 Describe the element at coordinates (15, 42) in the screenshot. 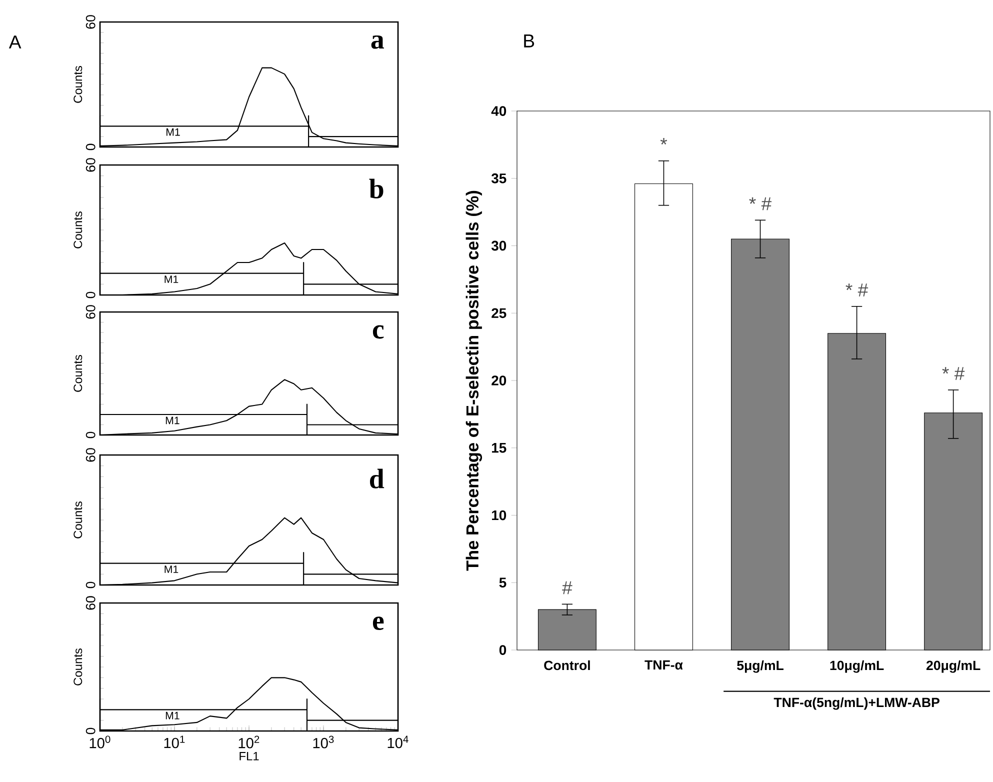

I see `text: A` at that location.